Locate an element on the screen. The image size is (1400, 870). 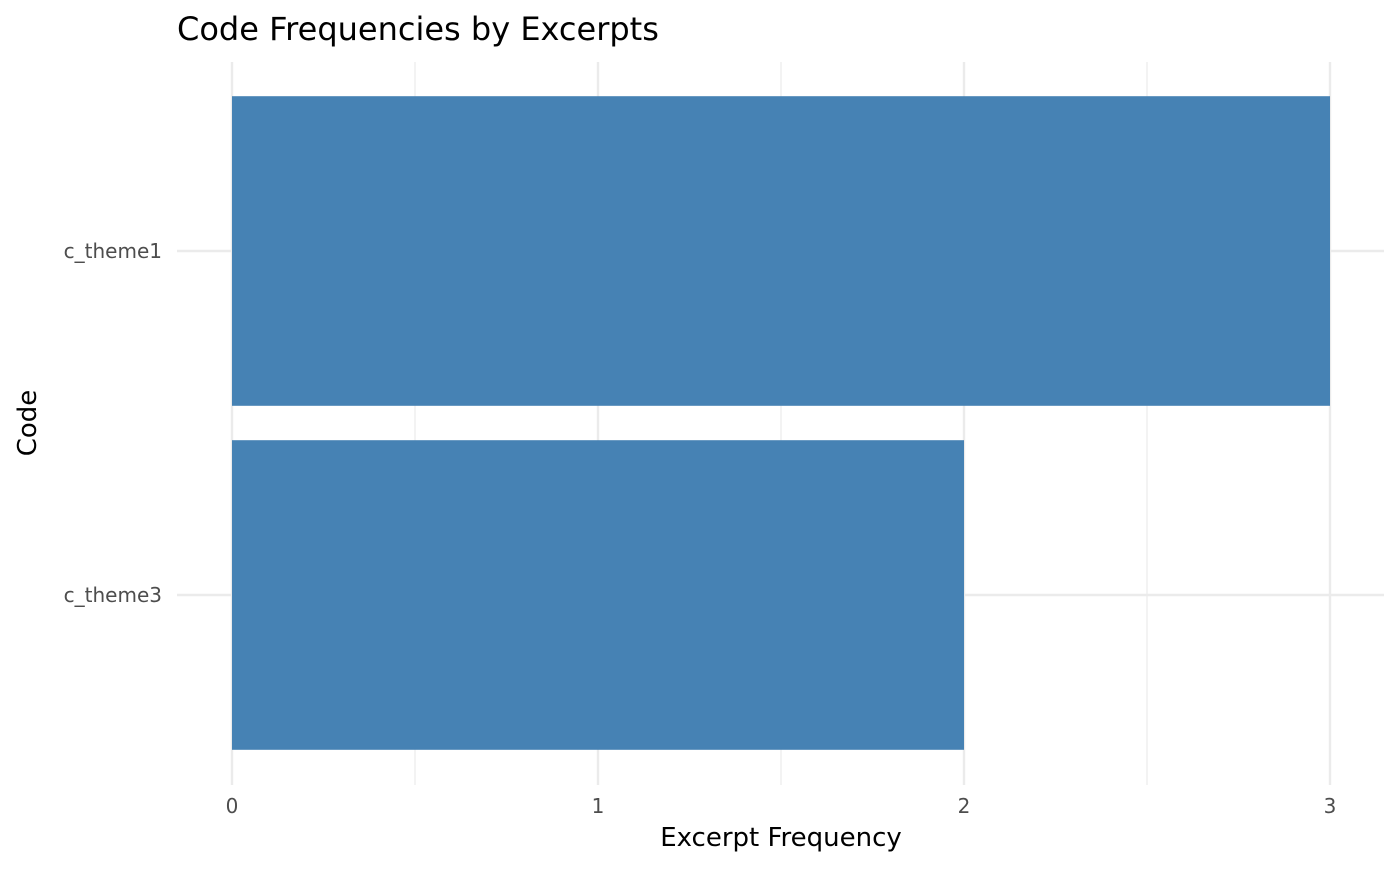
x-axis-title: Excerpt Frequency is located at coordinates (781, 838).